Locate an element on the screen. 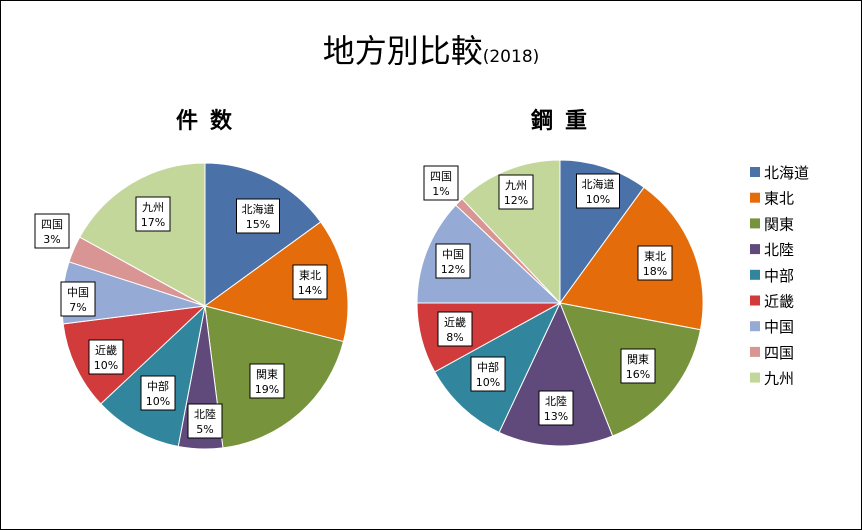 The height and width of the screenshot is (530, 862). legend-label: 中部 is located at coordinates (779, 276).